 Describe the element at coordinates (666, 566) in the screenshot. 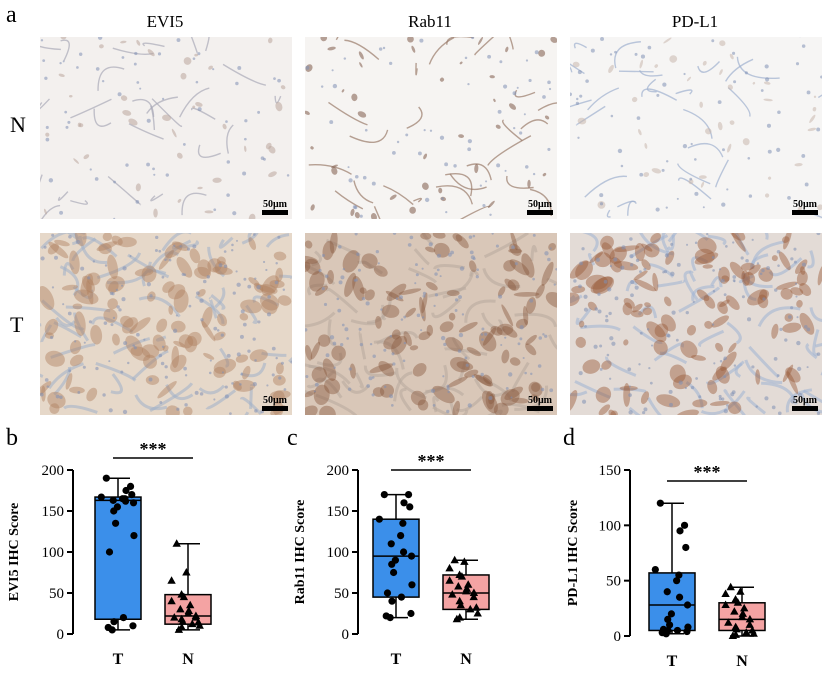

I see `boxplot-pd-l1: 0 50 100 150 PD-L1 IHC Score *** T N` at that location.